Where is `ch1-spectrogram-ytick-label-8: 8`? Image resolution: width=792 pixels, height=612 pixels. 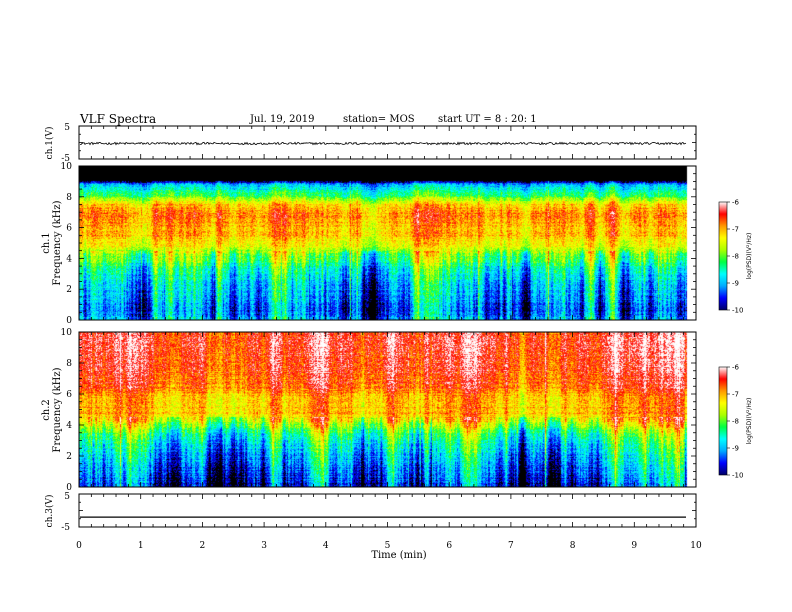
ch1-spectrogram-ytick-label-8: 8 is located at coordinates (69, 198).